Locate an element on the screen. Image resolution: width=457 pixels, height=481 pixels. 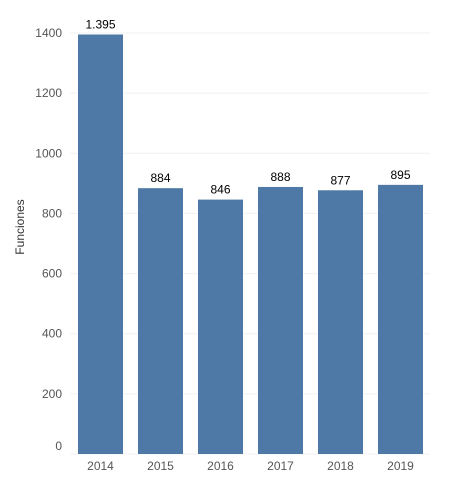
y-tick-label: 800 is located at coordinates (52, 213).